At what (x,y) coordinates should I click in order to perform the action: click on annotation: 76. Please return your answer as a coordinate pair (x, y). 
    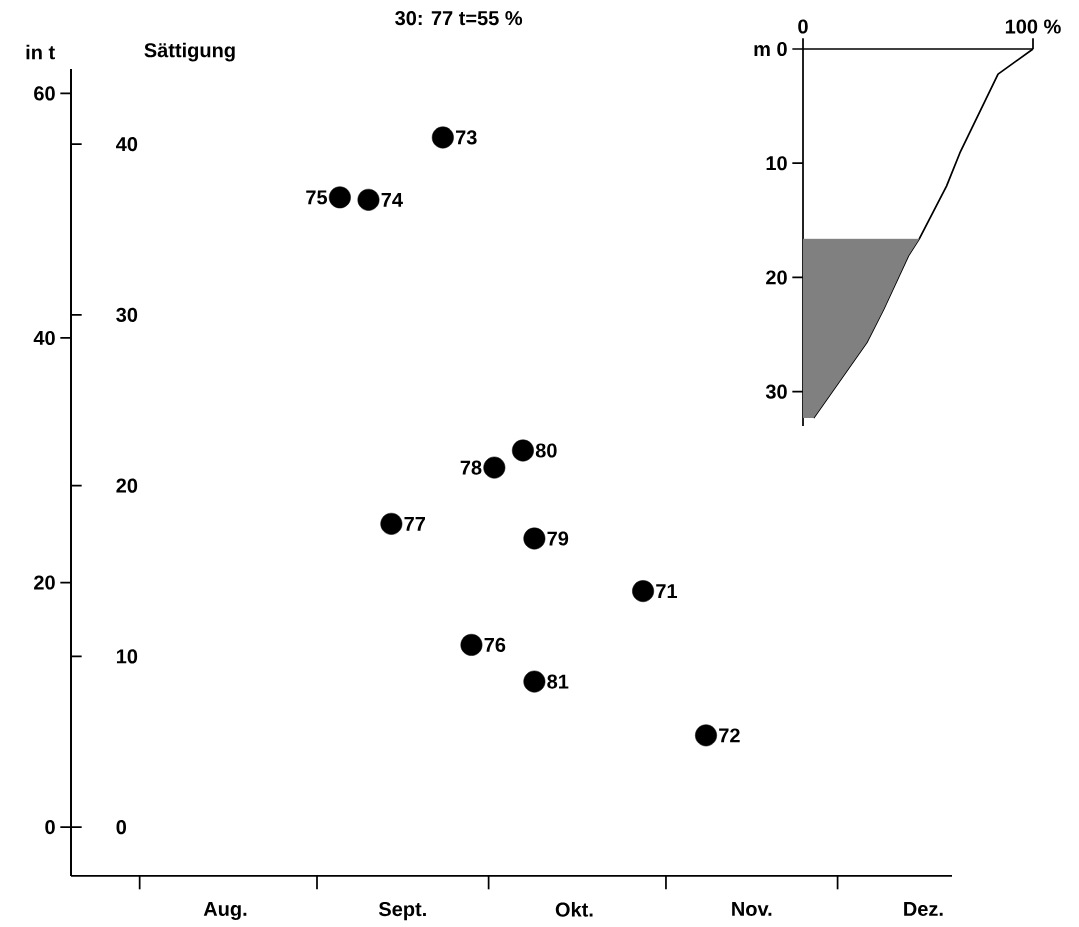
    Looking at the image, I should click on (495, 644).